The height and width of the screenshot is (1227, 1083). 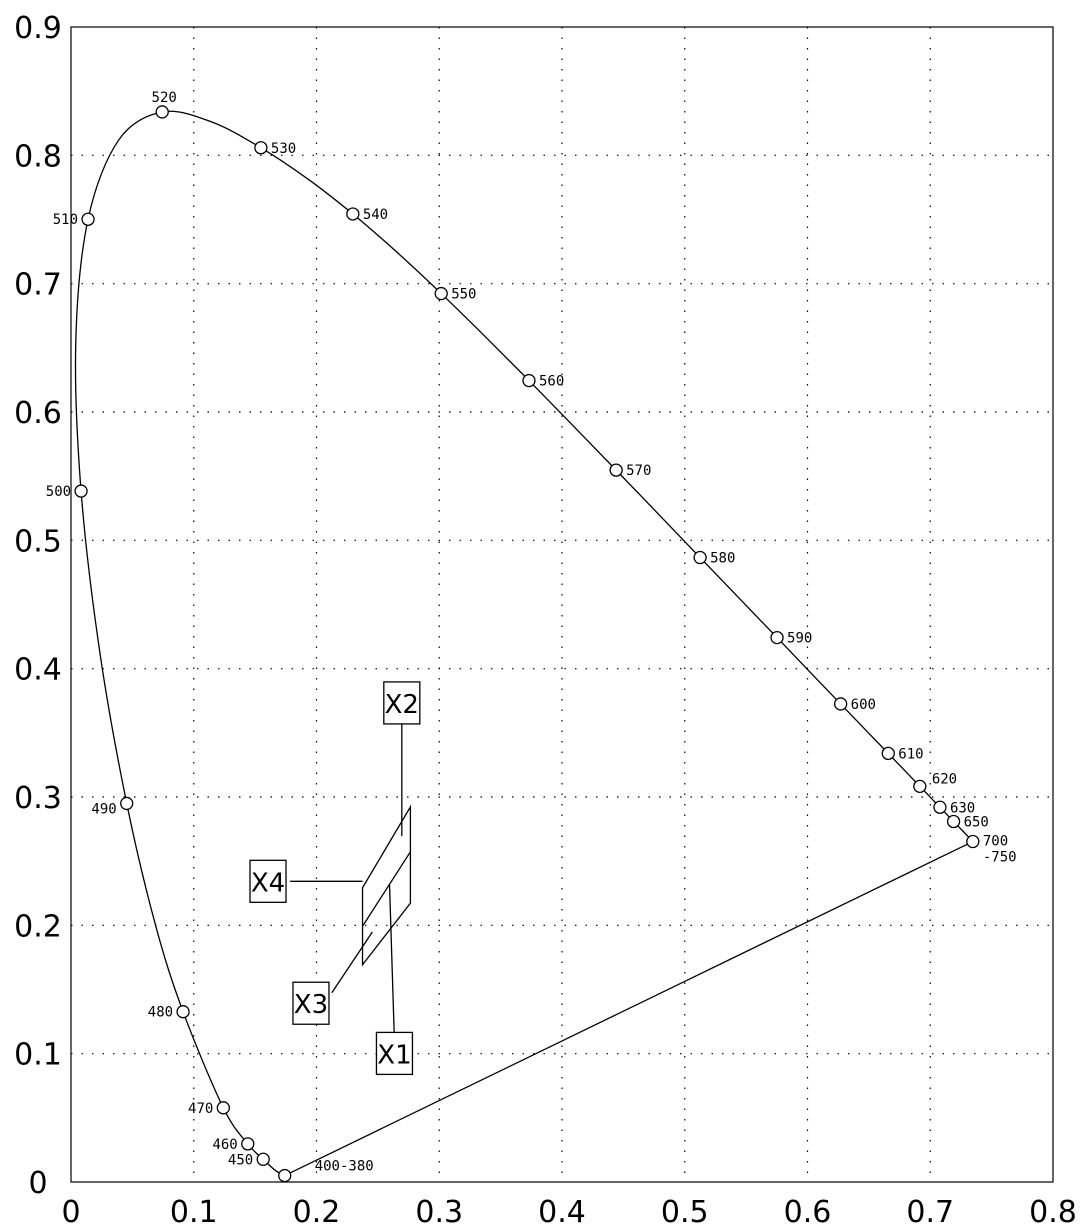 I want to click on x-tick-label: 0.1, so click(x=194, y=1211).